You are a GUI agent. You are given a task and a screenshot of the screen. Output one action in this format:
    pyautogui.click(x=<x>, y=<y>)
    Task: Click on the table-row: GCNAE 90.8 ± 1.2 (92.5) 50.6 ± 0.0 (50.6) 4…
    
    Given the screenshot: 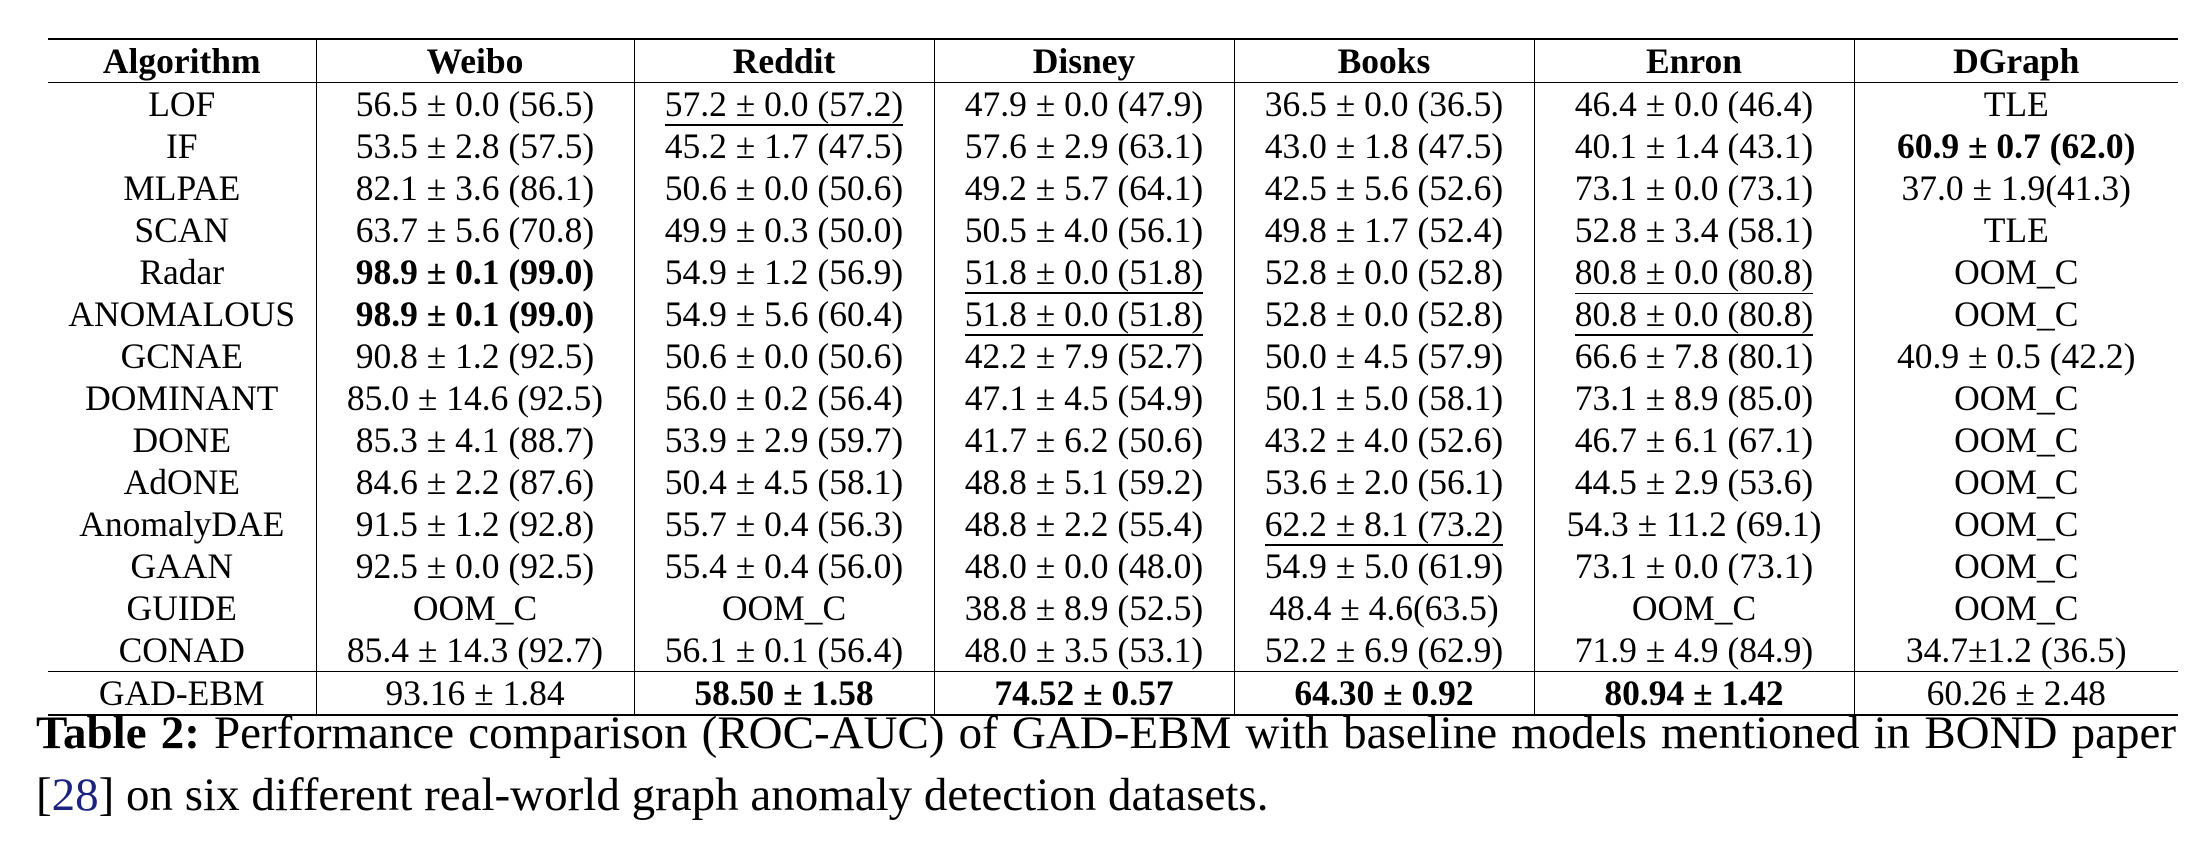 What is the action you would take?
    pyautogui.click(x=1113, y=355)
    